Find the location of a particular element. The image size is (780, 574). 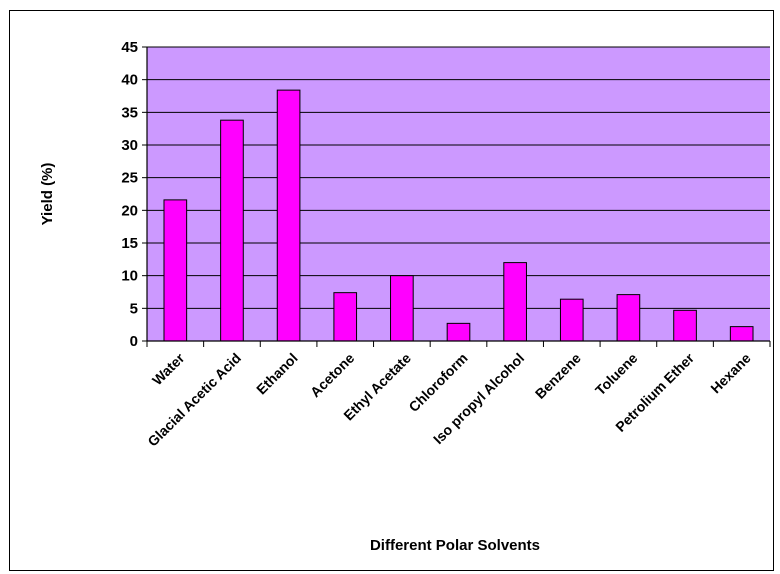

y-tick-label: 15 is located at coordinates (129, 243).